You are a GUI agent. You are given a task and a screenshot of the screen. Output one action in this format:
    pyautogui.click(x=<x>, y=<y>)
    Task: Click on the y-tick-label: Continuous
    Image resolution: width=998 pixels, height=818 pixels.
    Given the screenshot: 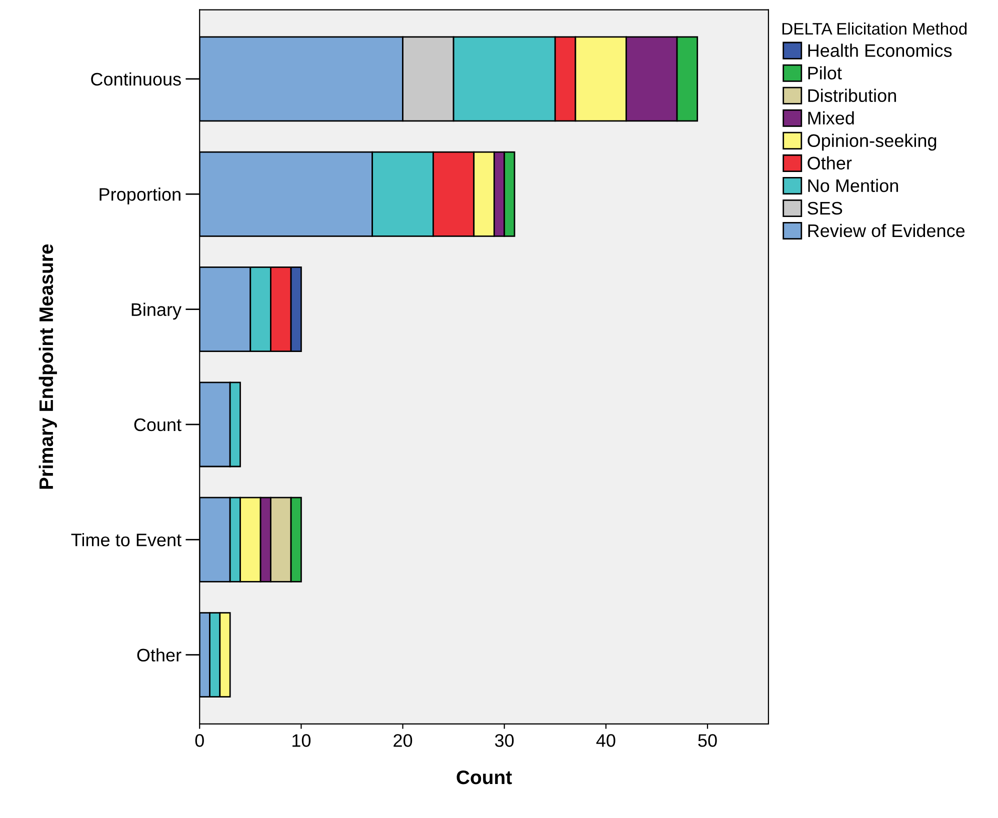 What is the action you would take?
    pyautogui.click(x=136, y=79)
    